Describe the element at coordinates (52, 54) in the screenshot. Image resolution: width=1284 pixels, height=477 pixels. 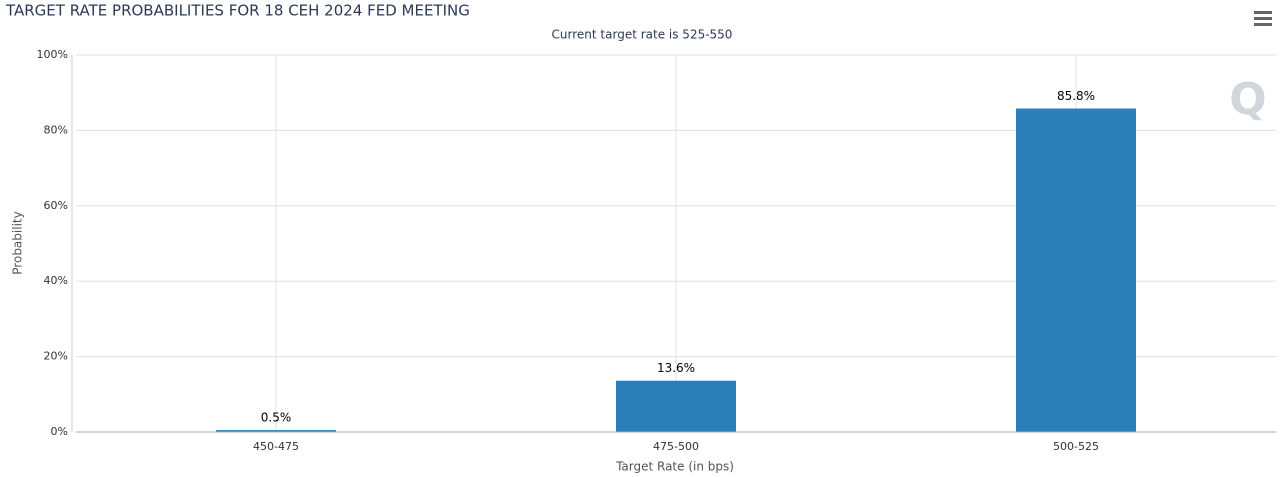
I see `y-tick-label: 100%` at that location.